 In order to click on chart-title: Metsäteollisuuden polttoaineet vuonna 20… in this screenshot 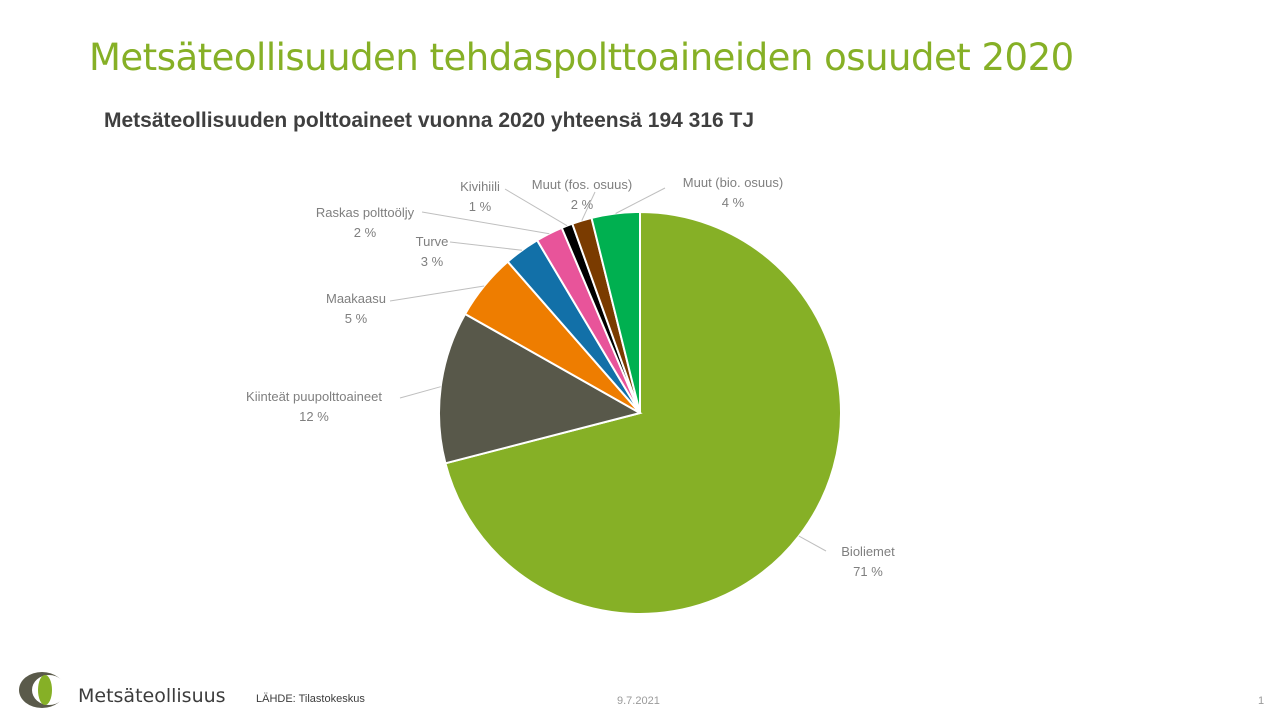, I will do `click(429, 120)`.